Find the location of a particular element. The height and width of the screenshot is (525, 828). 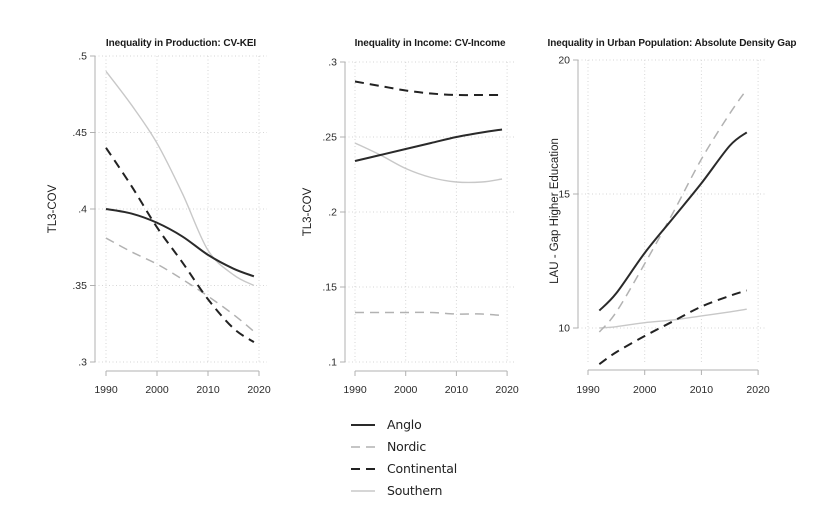

legend-item-southern: Southern is located at coordinates (403, 490).